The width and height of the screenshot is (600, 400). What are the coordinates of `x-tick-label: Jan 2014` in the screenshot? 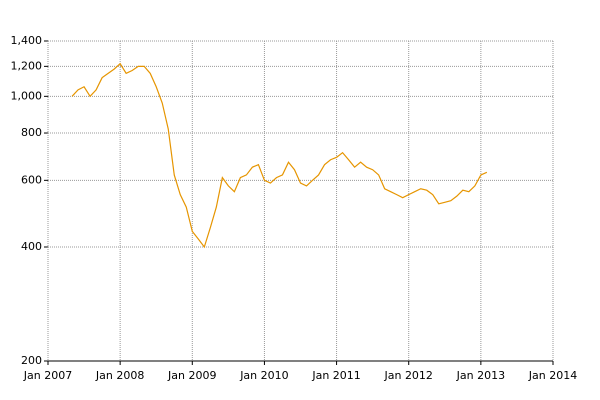 It's located at (552, 375).